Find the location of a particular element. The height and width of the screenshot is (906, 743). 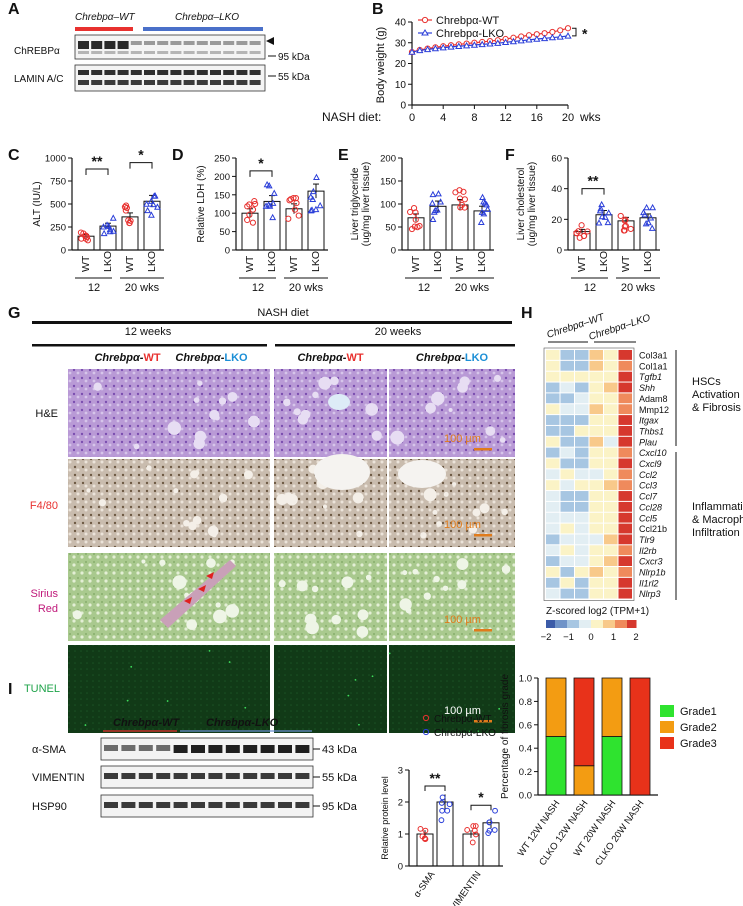

y-tick-label: 0.8 is located at coordinates (525, 702).